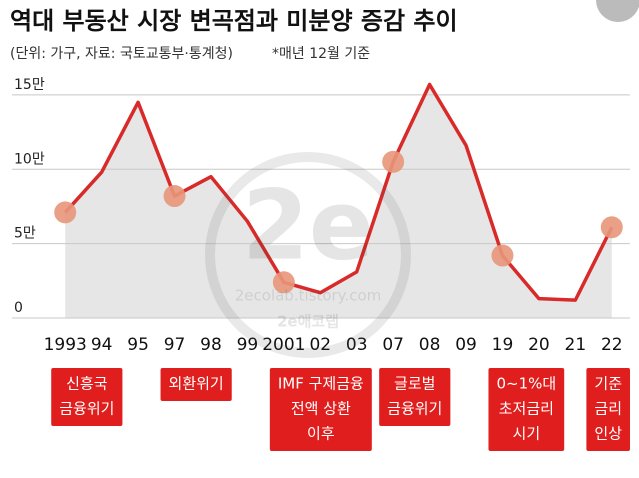  Describe the element at coordinates (248, 345) in the screenshot. I see `x-tick-label: 99` at that location.